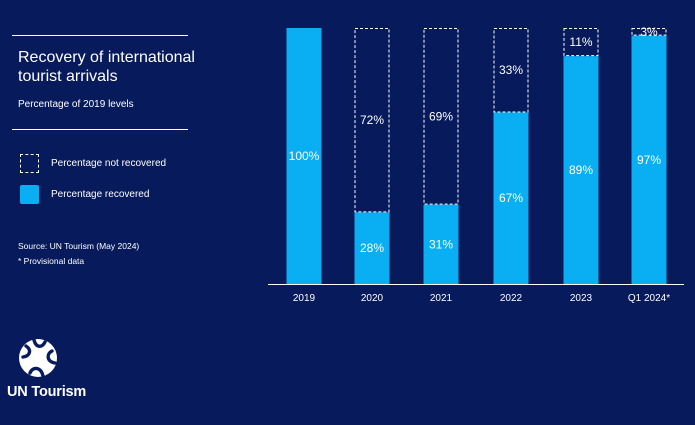  What do you see at coordinates (109, 163) in the screenshot?
I see `legend-label-not-recovered: Percentage not recovered` at bounding box center [109, 163].